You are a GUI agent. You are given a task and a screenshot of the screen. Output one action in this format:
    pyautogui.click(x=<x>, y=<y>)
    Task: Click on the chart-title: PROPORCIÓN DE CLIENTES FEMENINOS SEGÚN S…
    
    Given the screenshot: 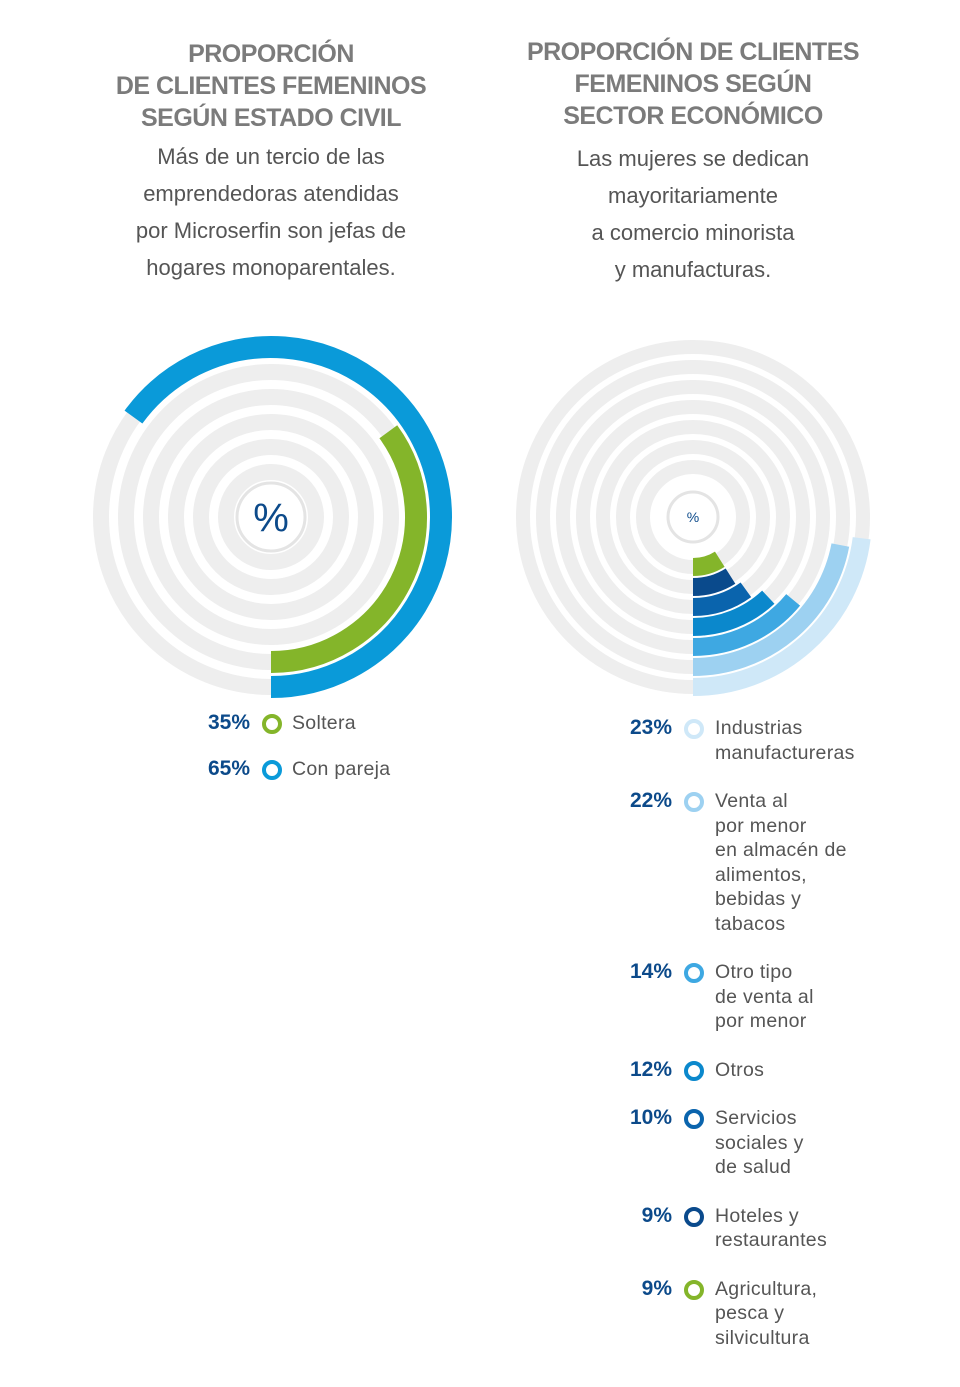 What is the action you would take?
    pyautogui.click(x=693, y=84)
    